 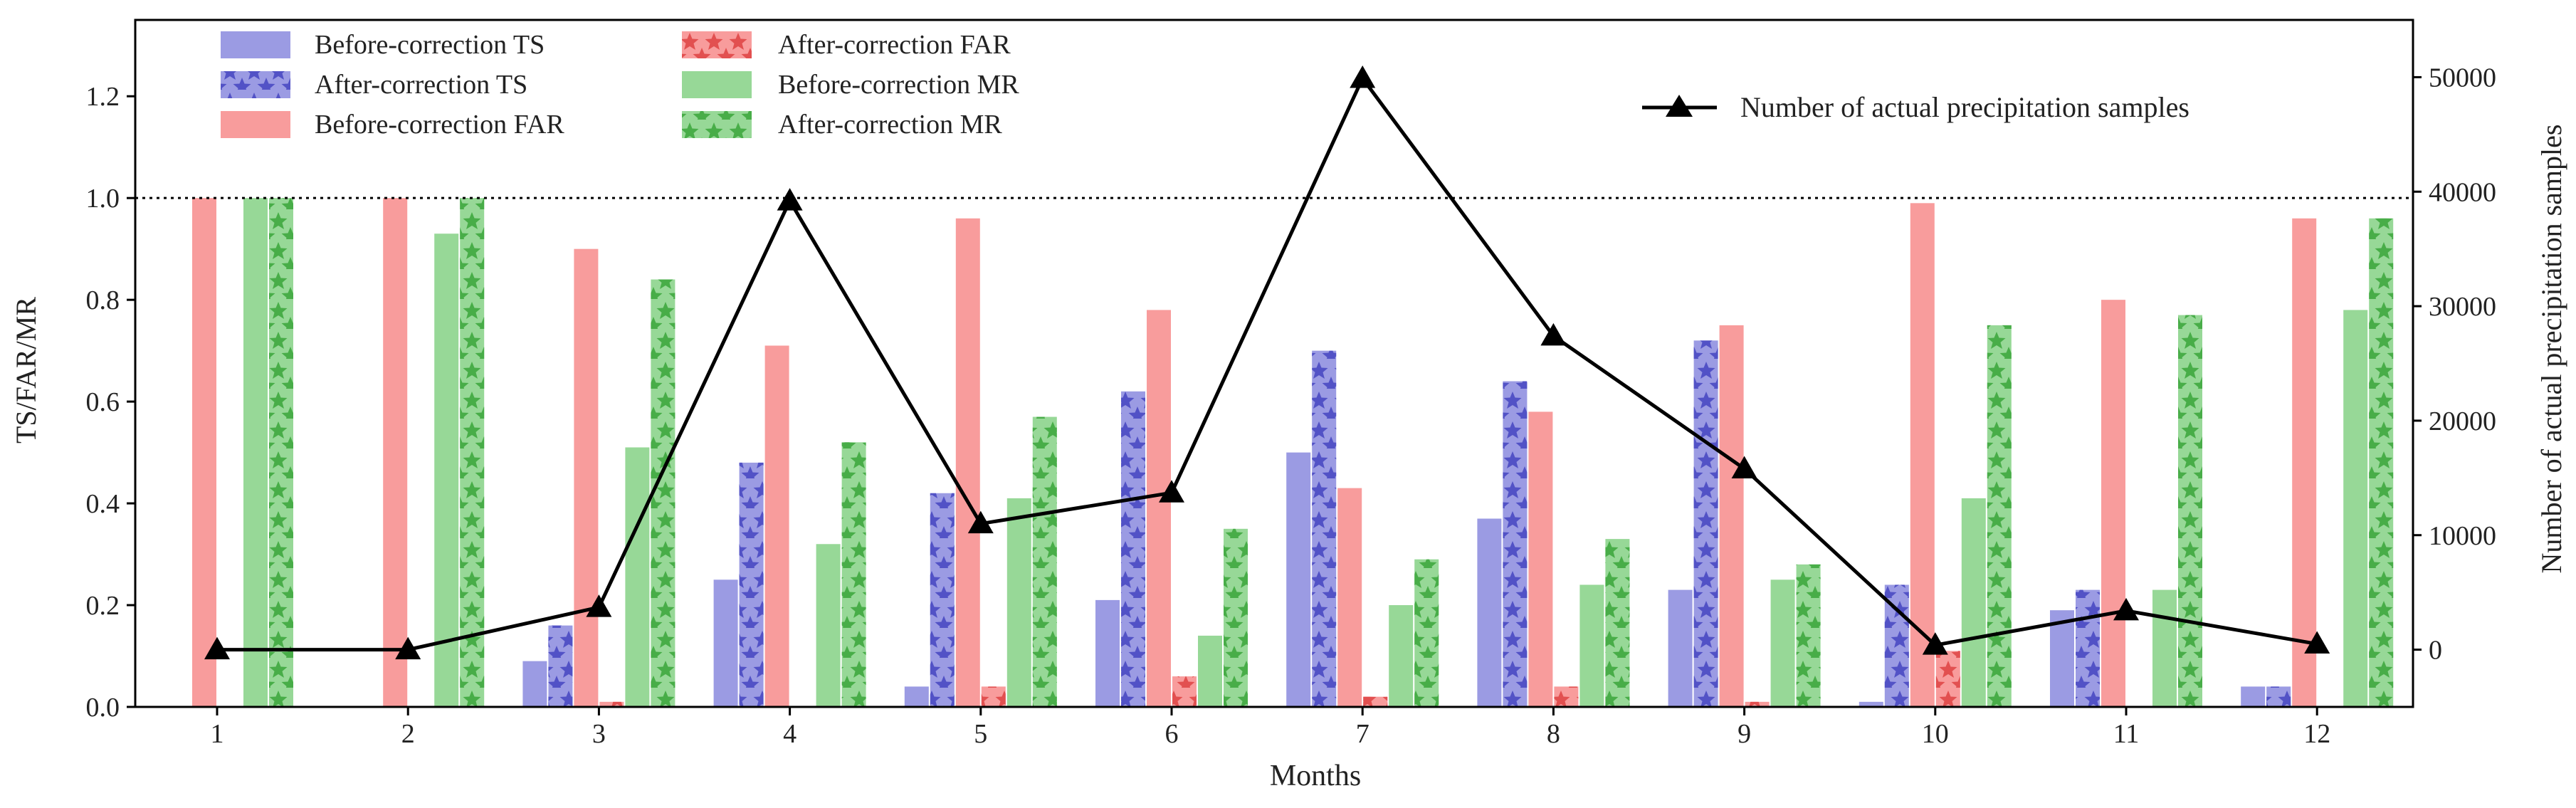 I want to click on x-tick-label: 4, so click(x=790, y=734).